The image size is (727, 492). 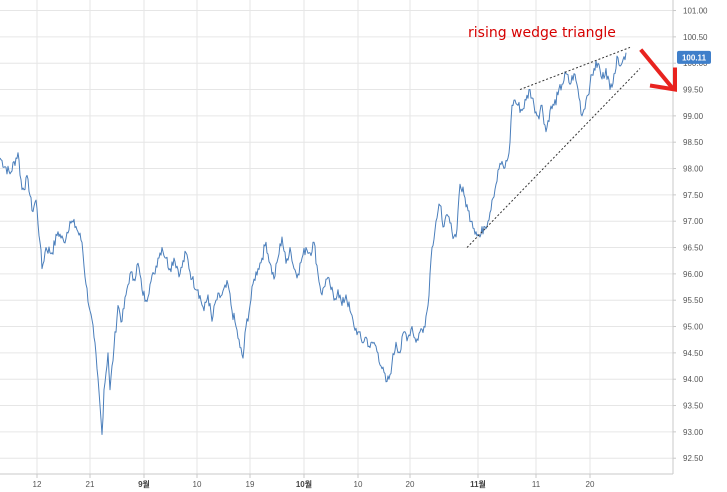 I want to click on x-tick-label: 11월, so click(x=478, y=484).